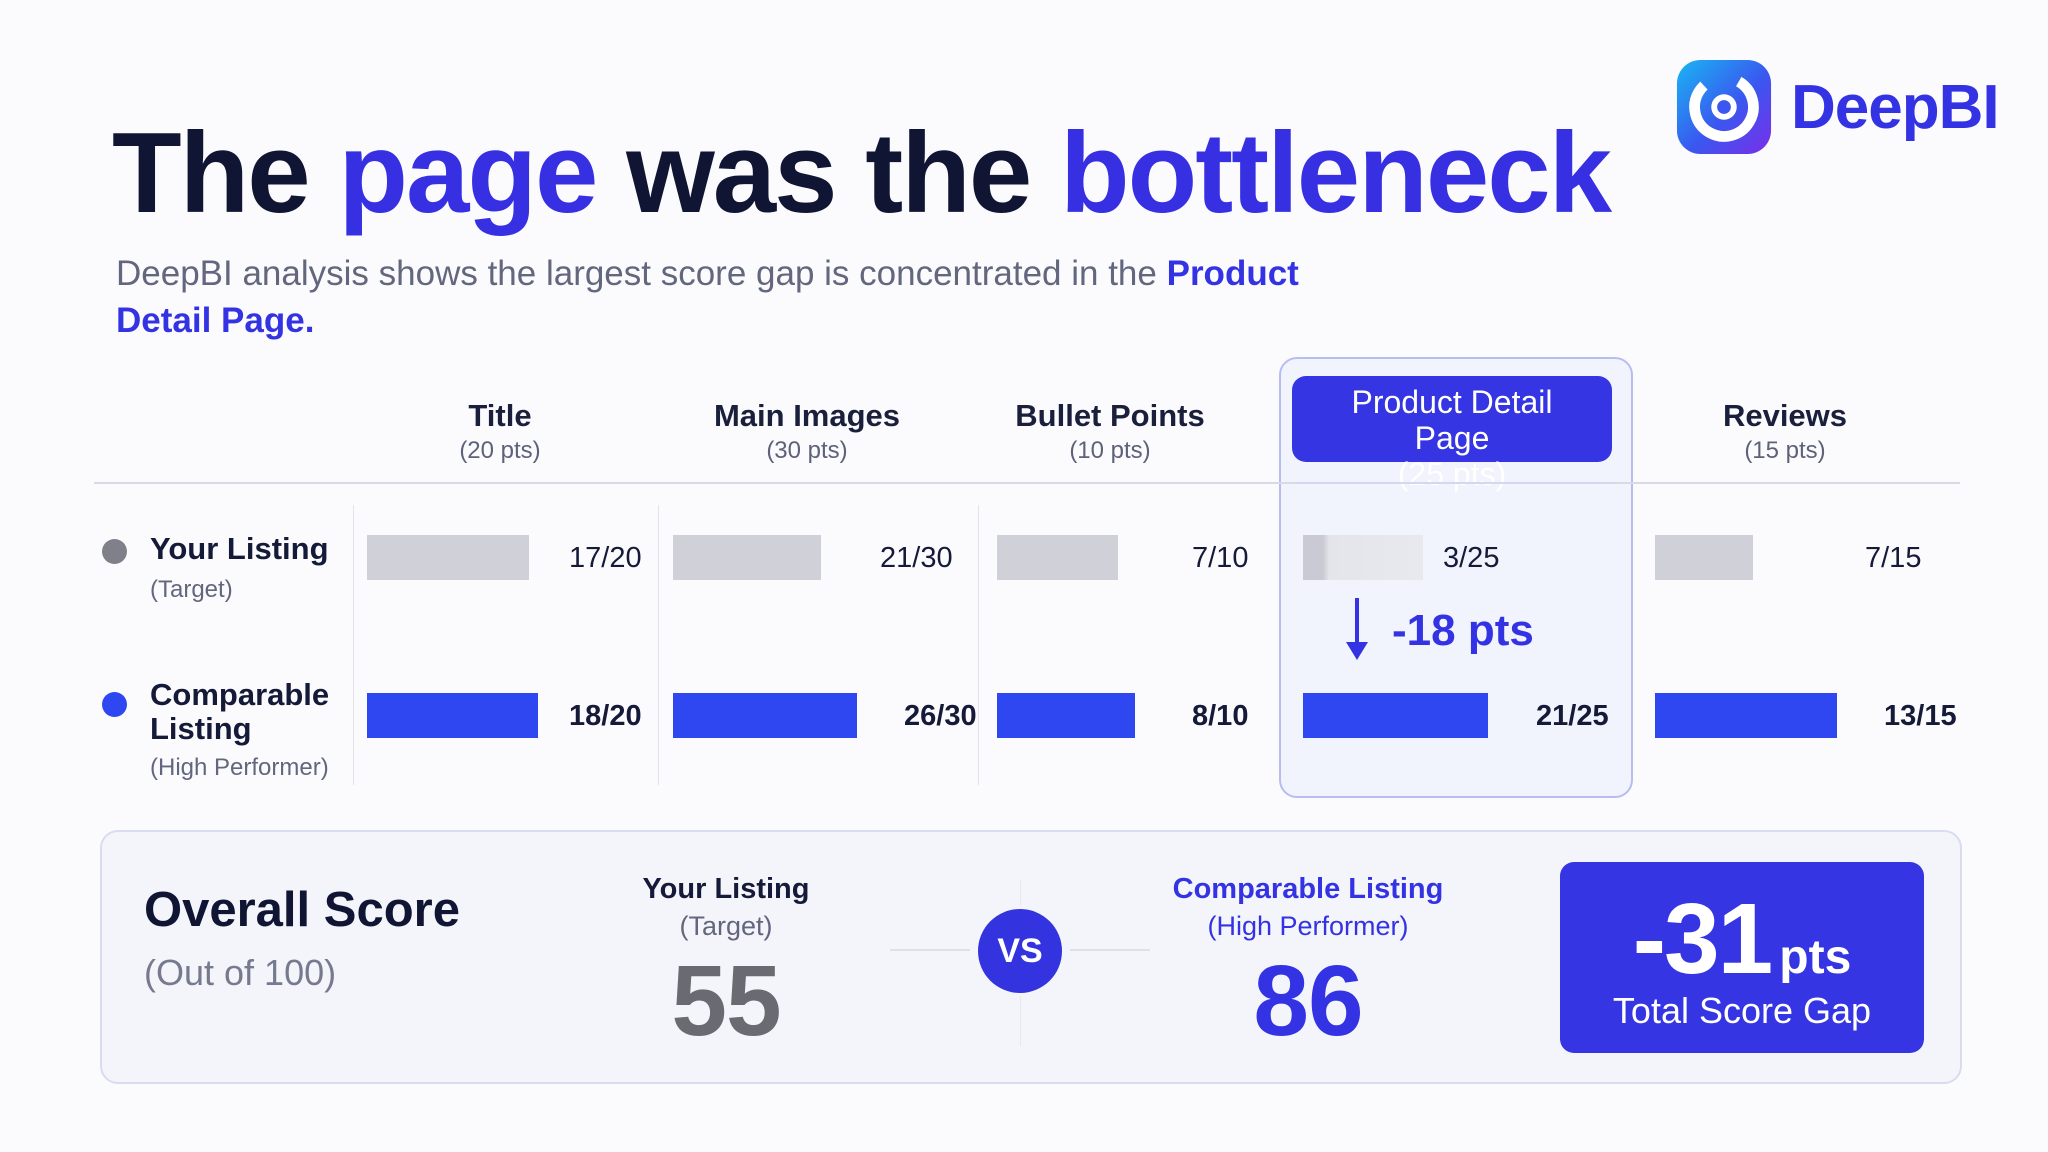 The height and width of the screenshot is (1152, 2048). Describe the element at coordinates (1110, 950) in the screenshot. I see `vs-divider-right` at that location.